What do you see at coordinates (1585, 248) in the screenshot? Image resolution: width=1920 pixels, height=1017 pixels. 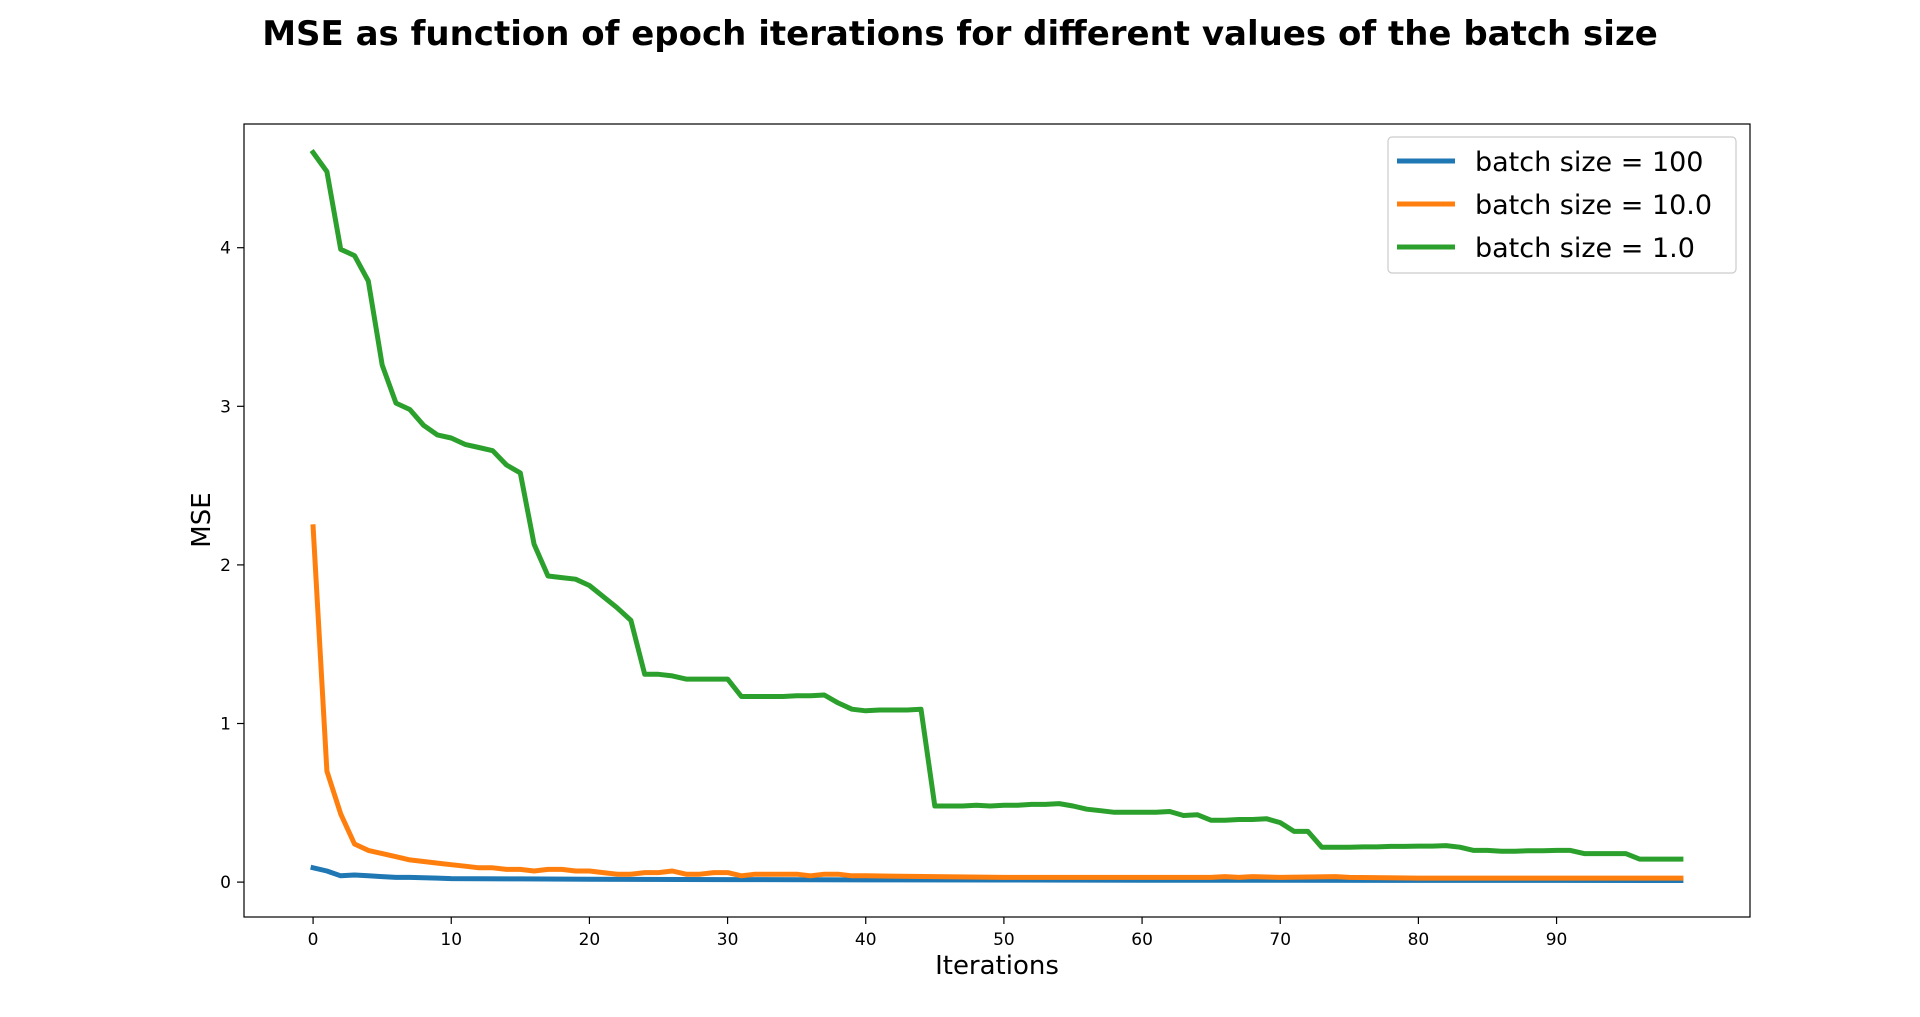 I see `legend-label-2: batch size = 1.0` at bounding box center [1585, 248].